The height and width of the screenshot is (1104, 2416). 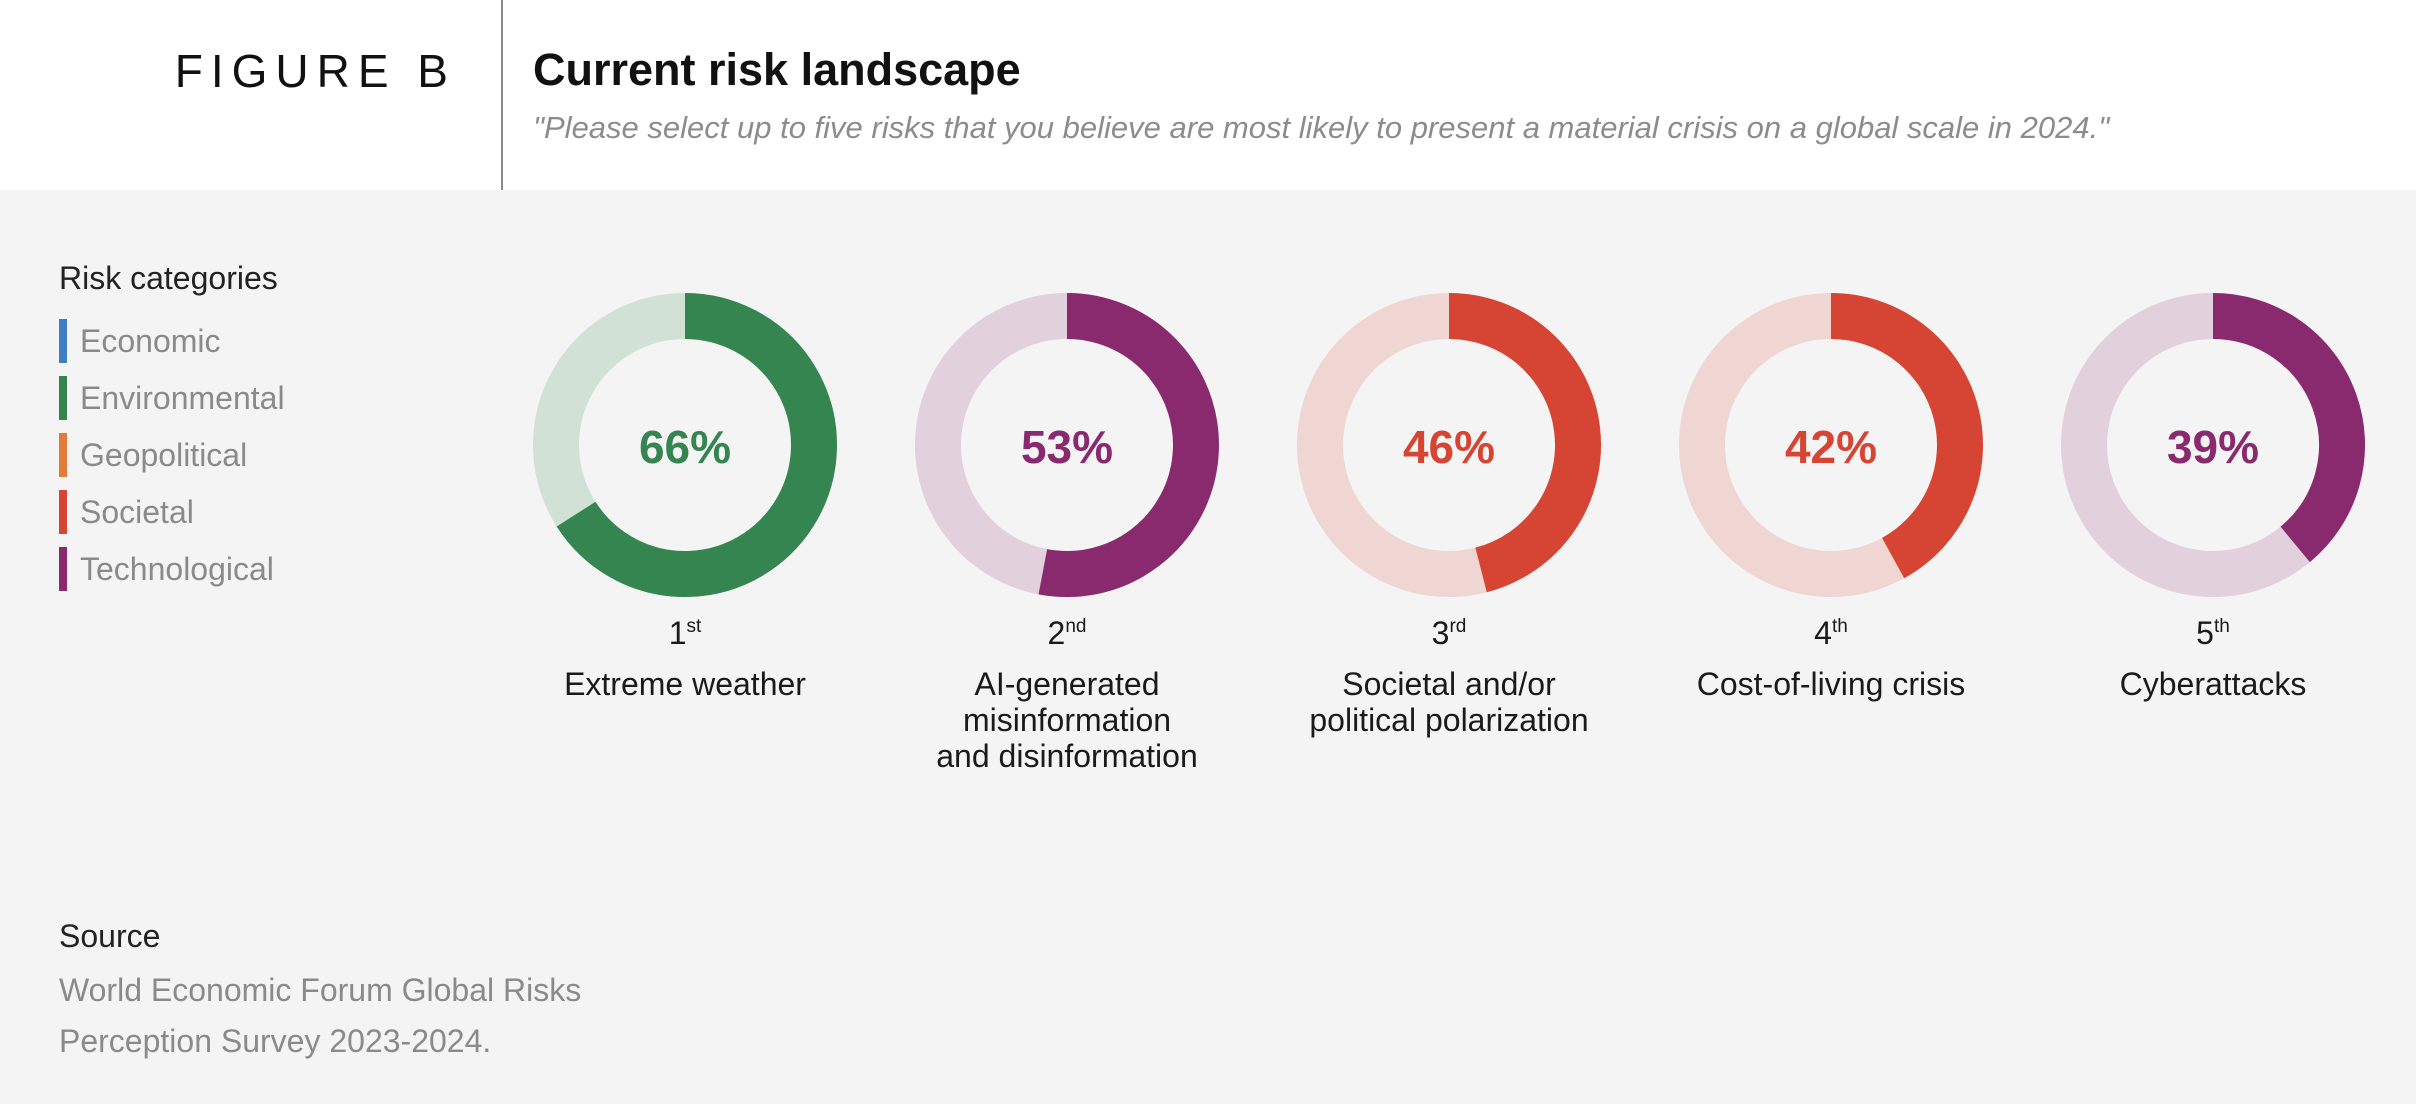 I want to click on risk-name: Cost-of-living crisis, so click(x=1831, y=684).